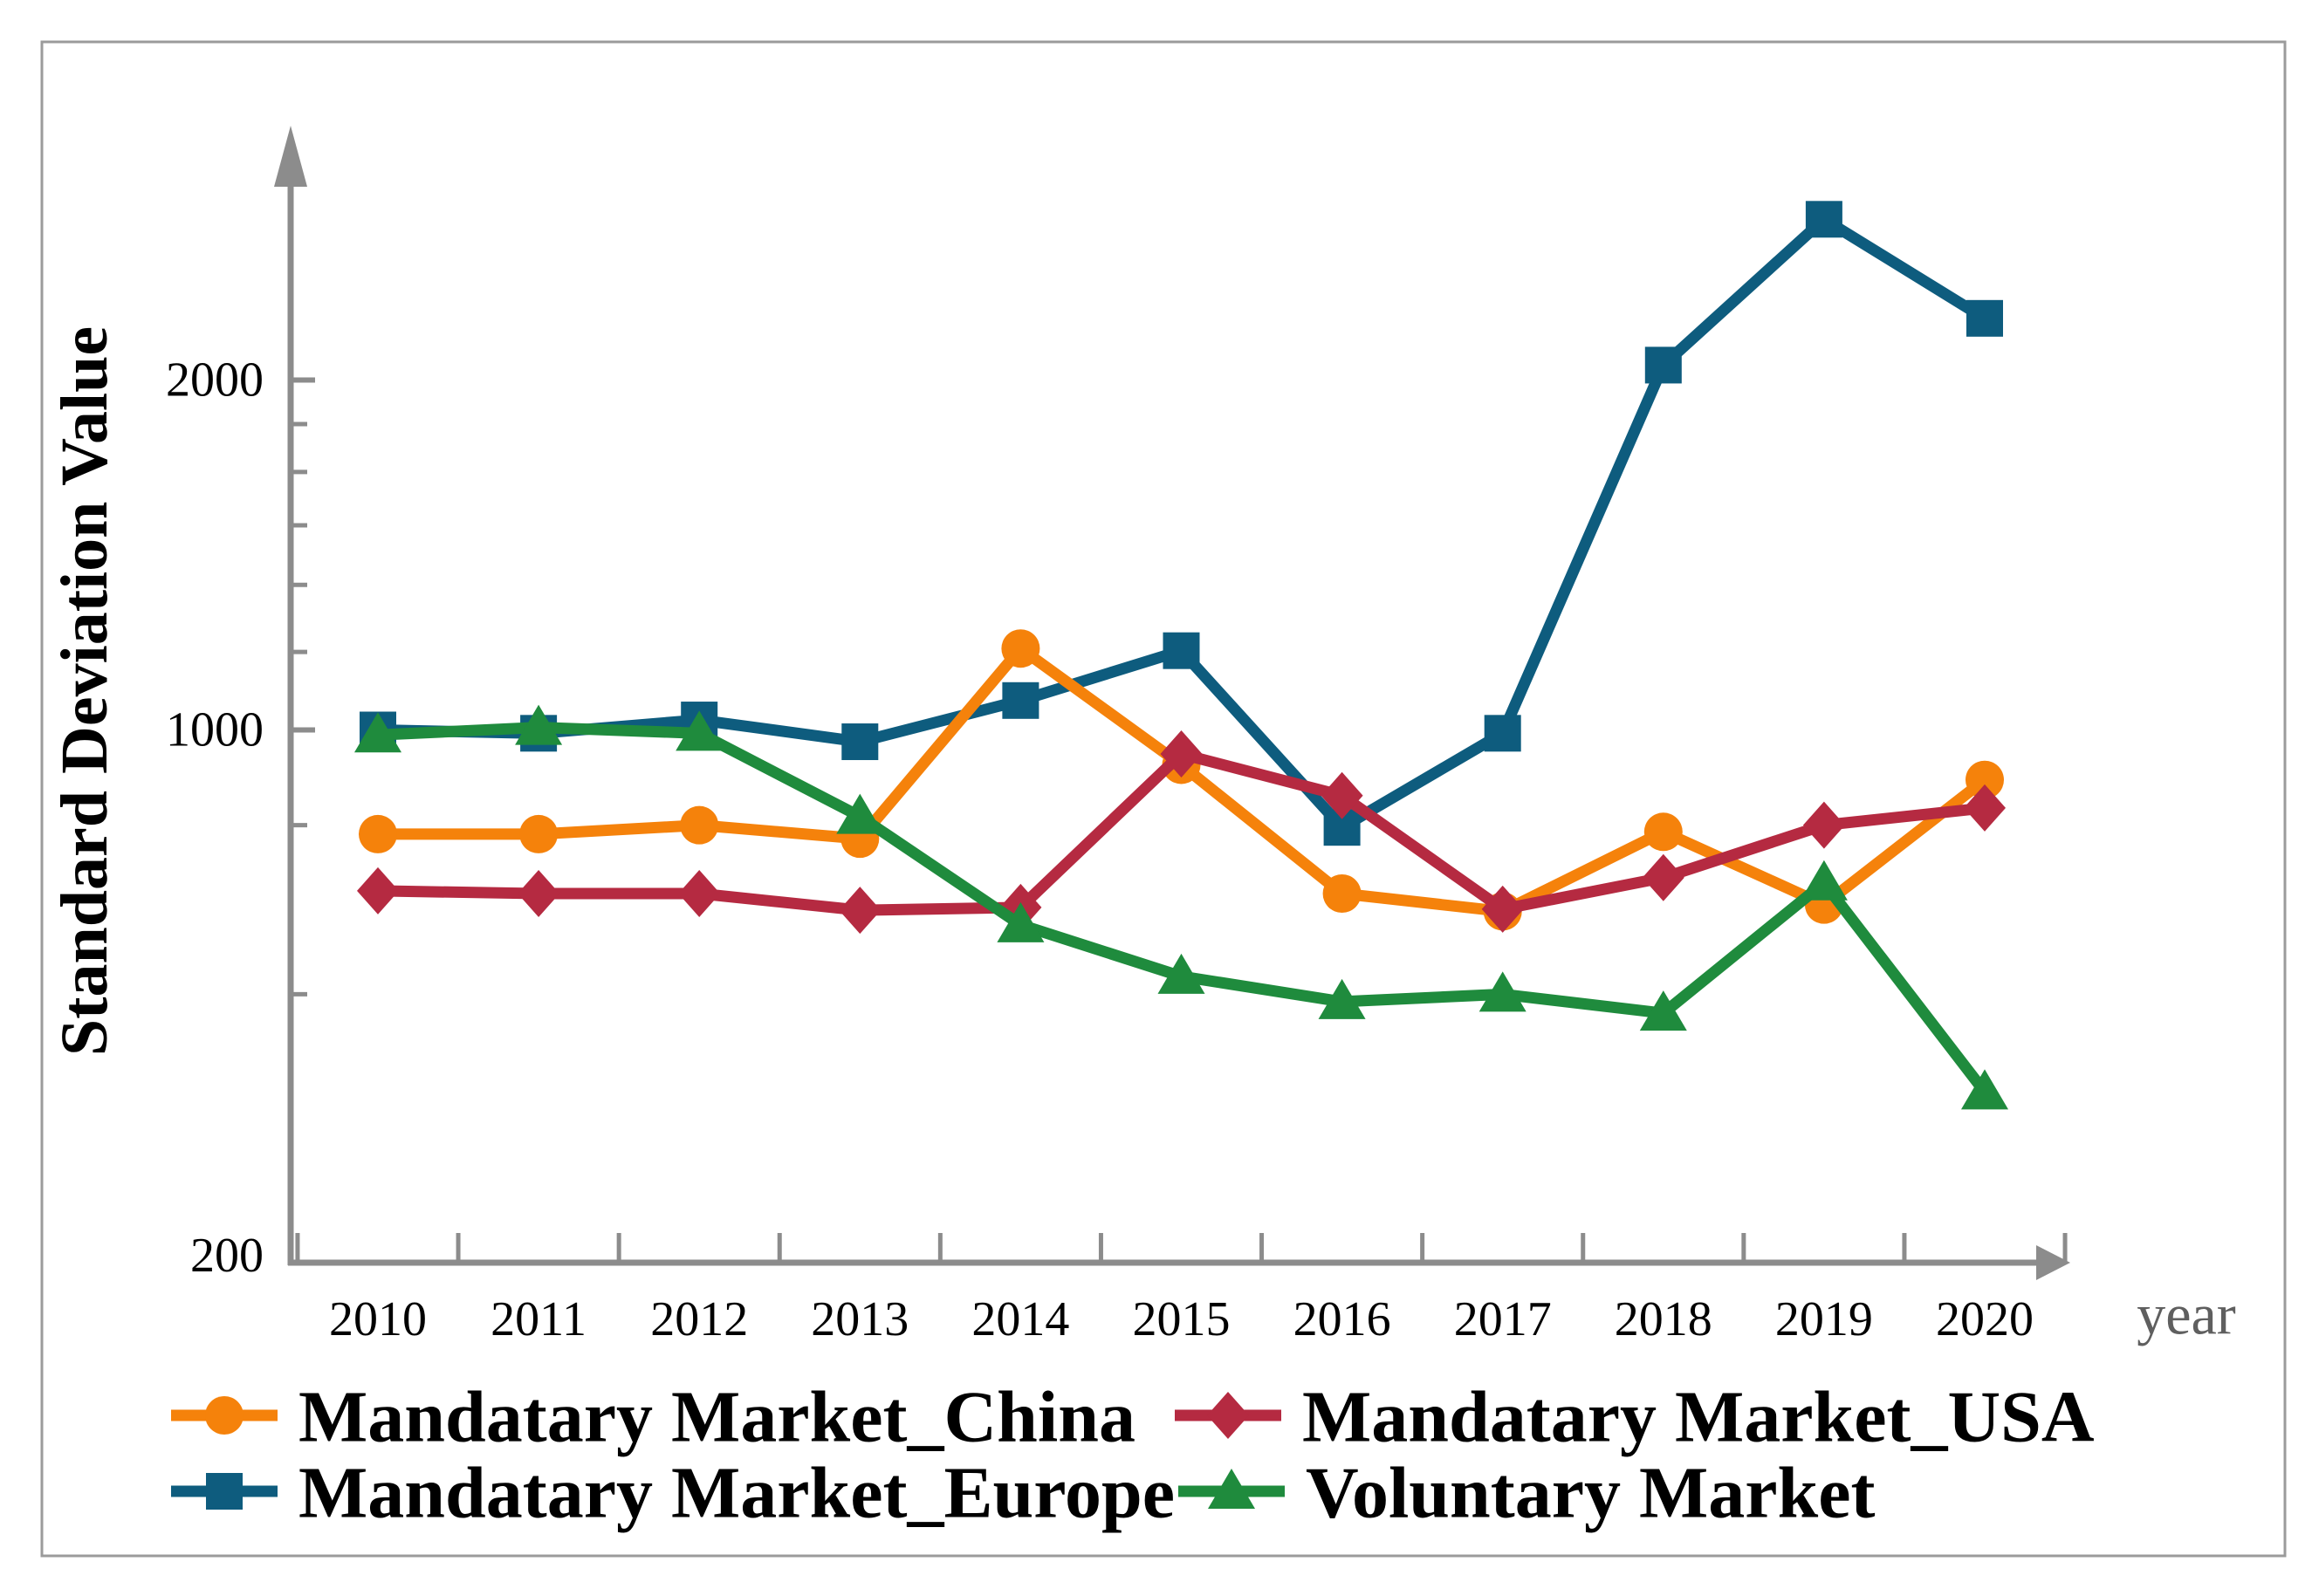  I want to click on legend-item-voluntary-market: Voluntary Market, so click(1527, 1494).